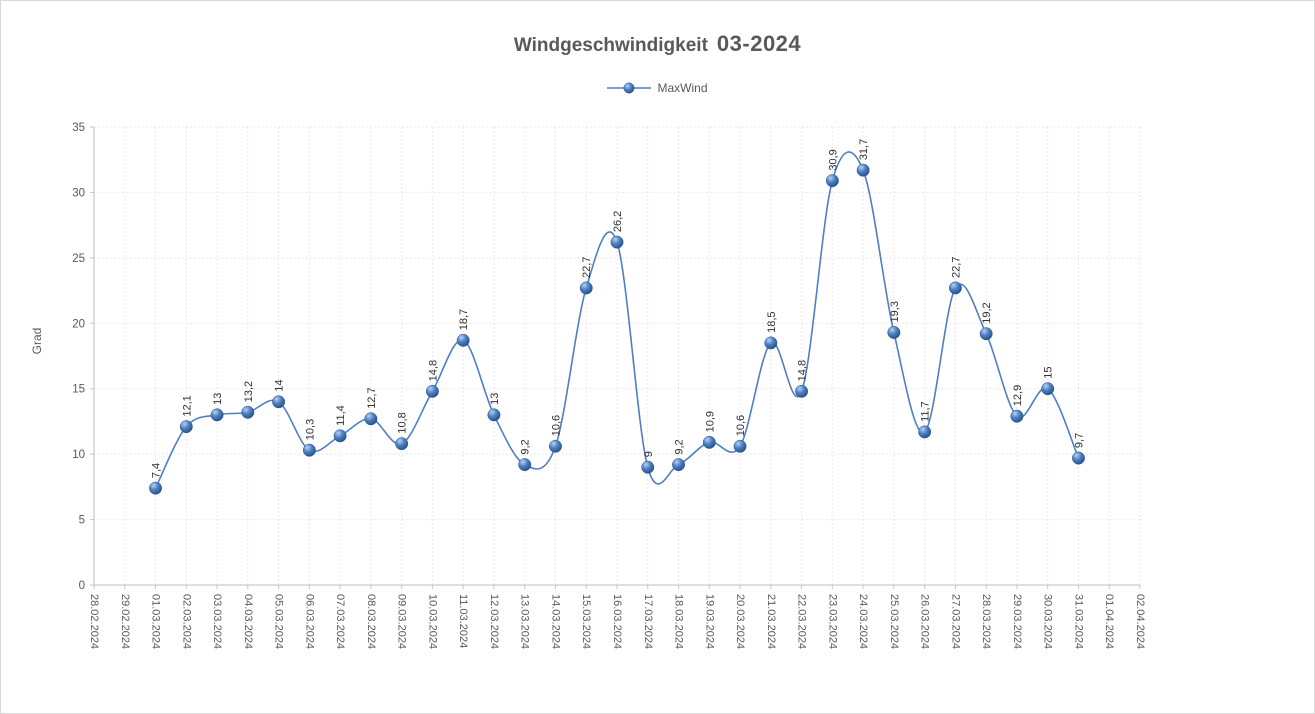  What do you see at coordinates (156, 621) in the screenshot?
I see `x-tick-label: 01.03.2024` at bounding box center [156, 621].